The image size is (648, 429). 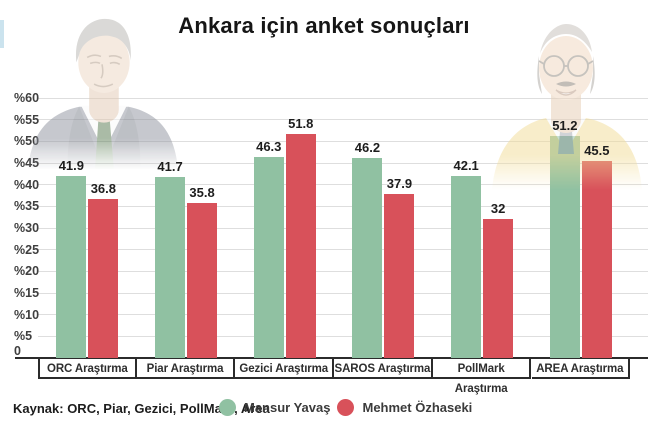 What do you see at coordinates (170, 167) in the screenshot?
I see `bar-value-label: 41.7` at bounding box center [170, 167].